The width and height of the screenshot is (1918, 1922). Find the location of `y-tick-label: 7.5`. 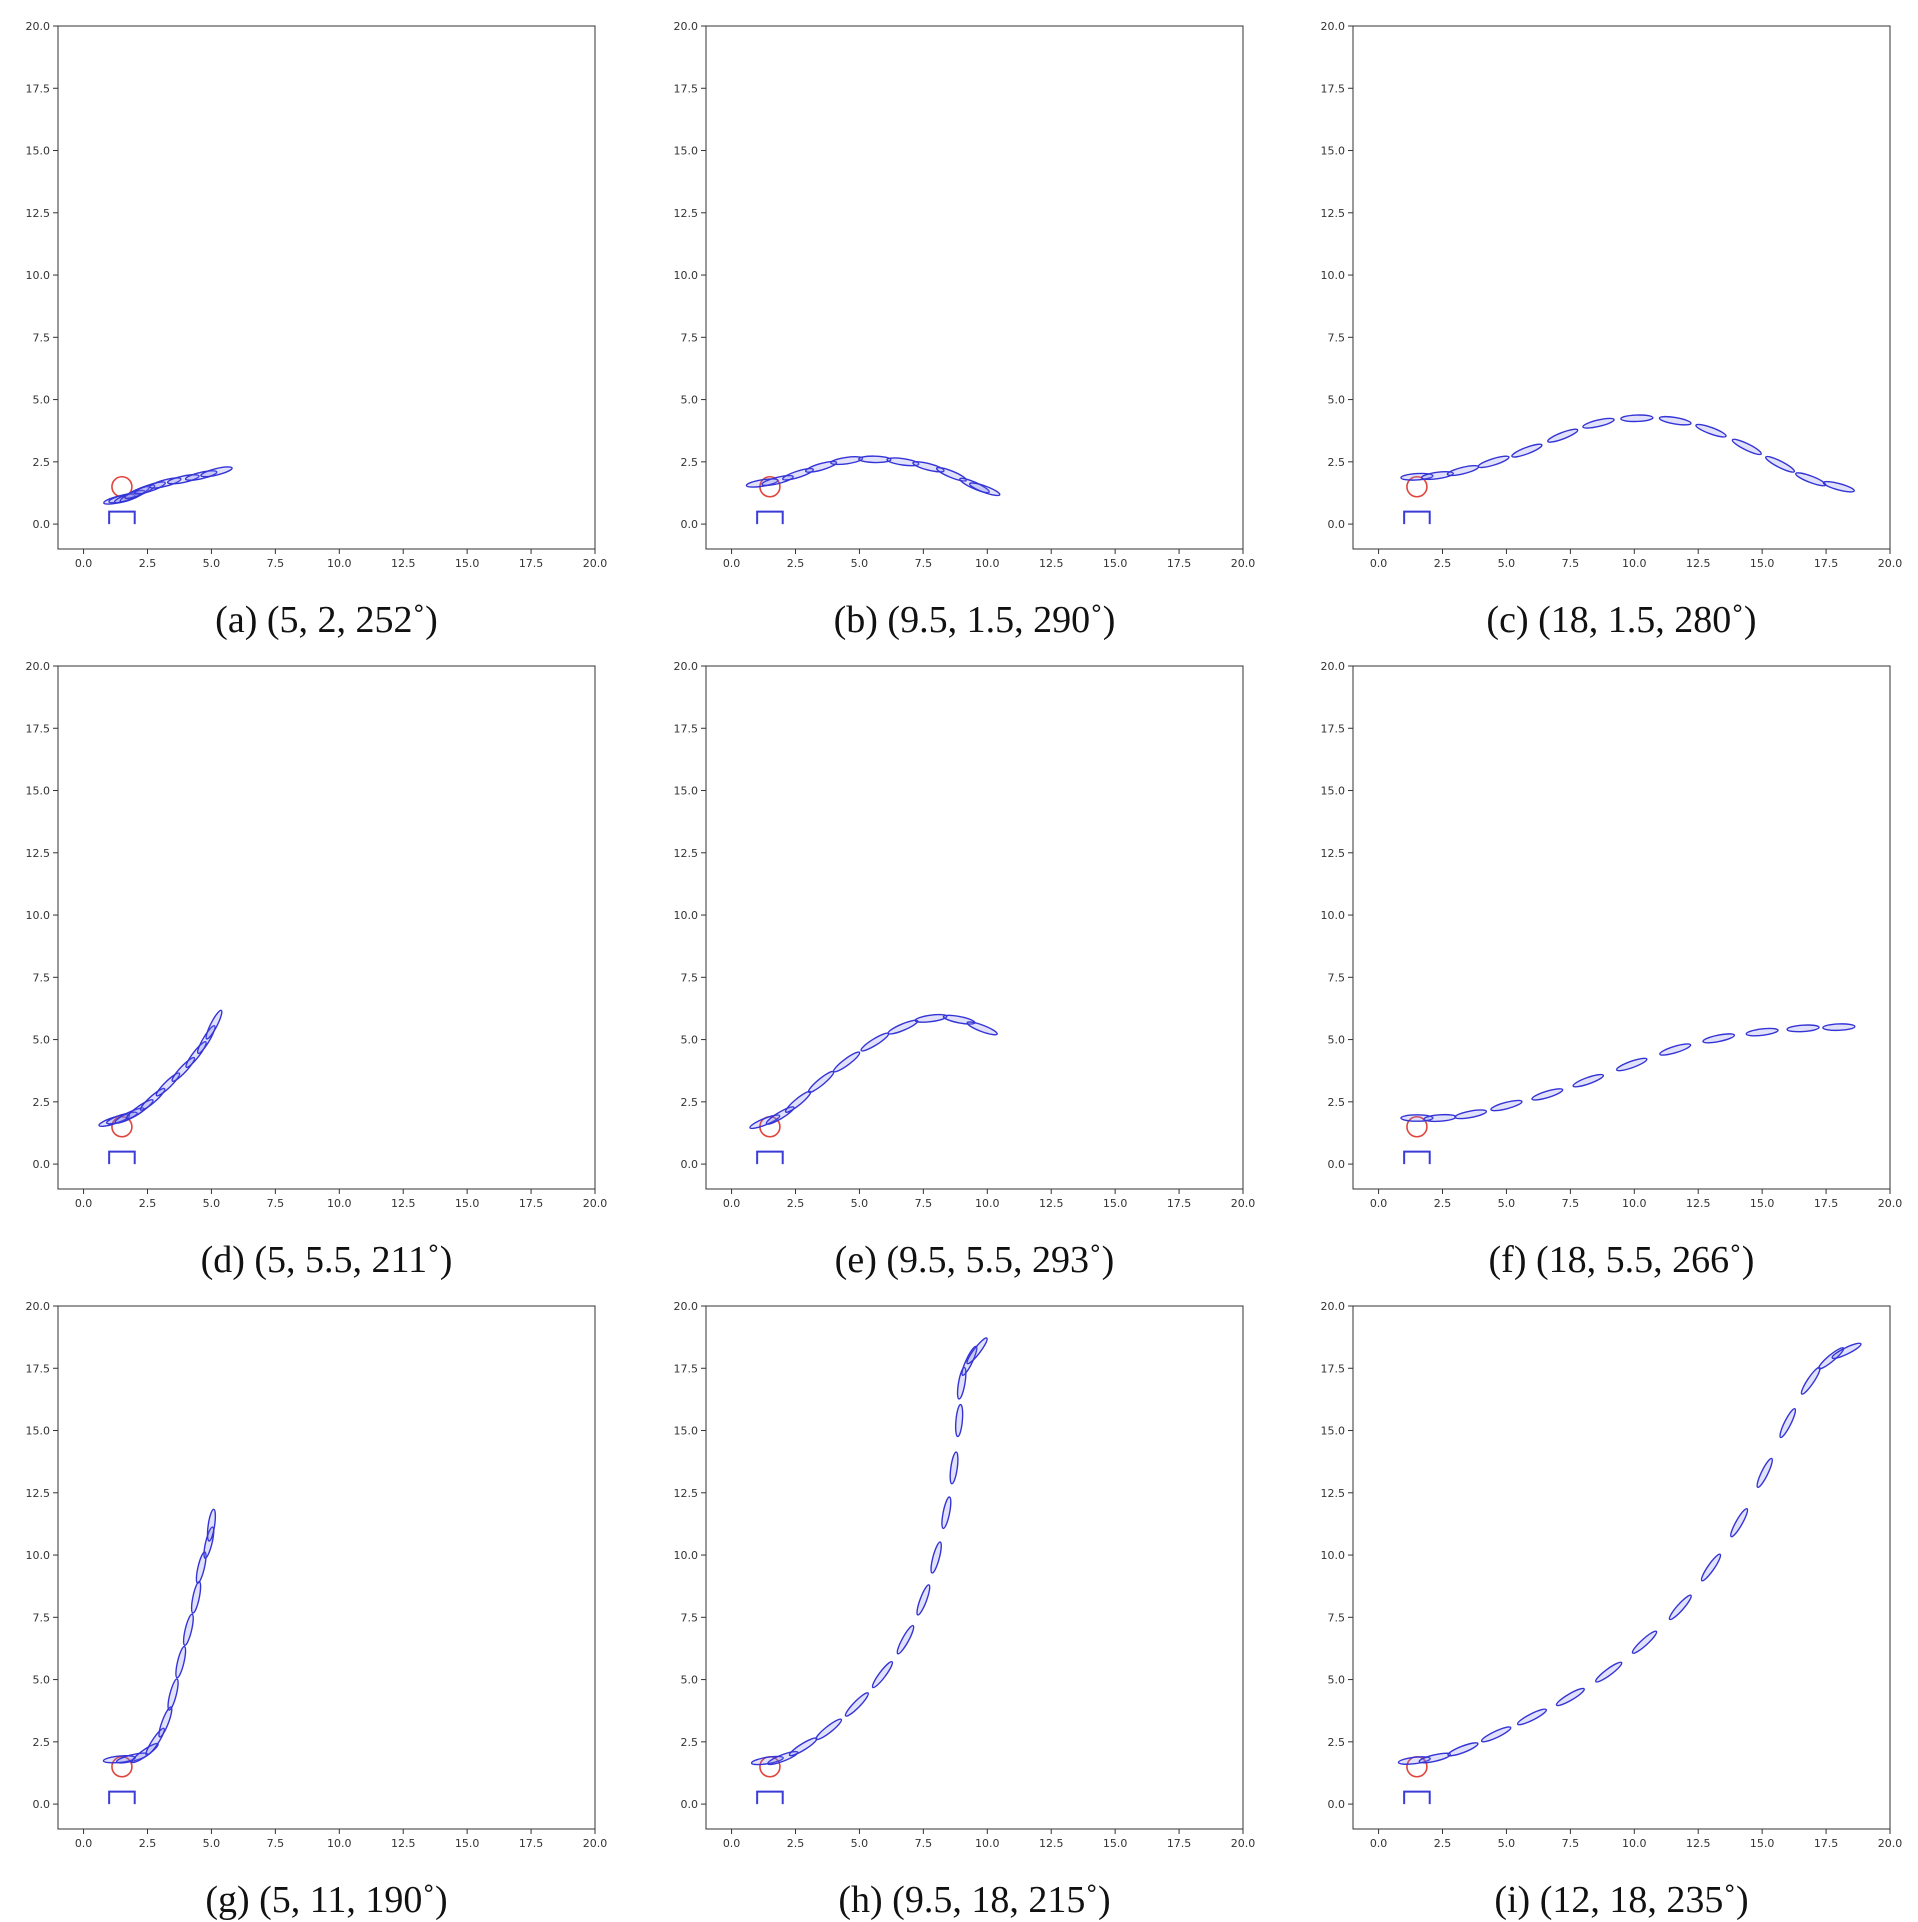

y-tick-label: 7.5 is located at coordinates (42, 1617).